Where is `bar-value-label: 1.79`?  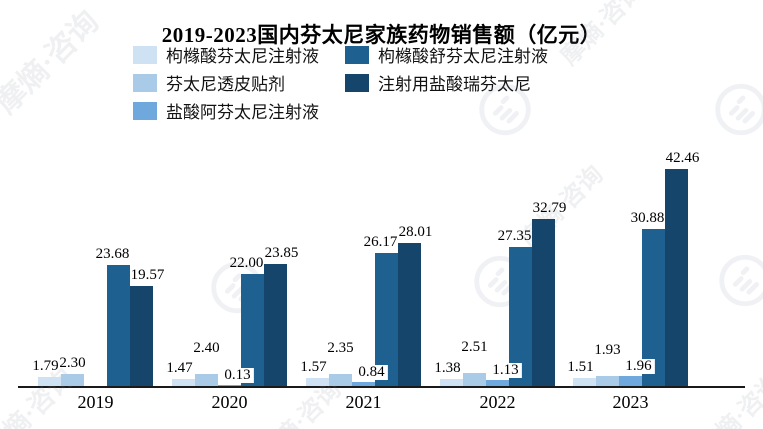 bar-value-label: 1.79 is located at coordinates (45, 366).